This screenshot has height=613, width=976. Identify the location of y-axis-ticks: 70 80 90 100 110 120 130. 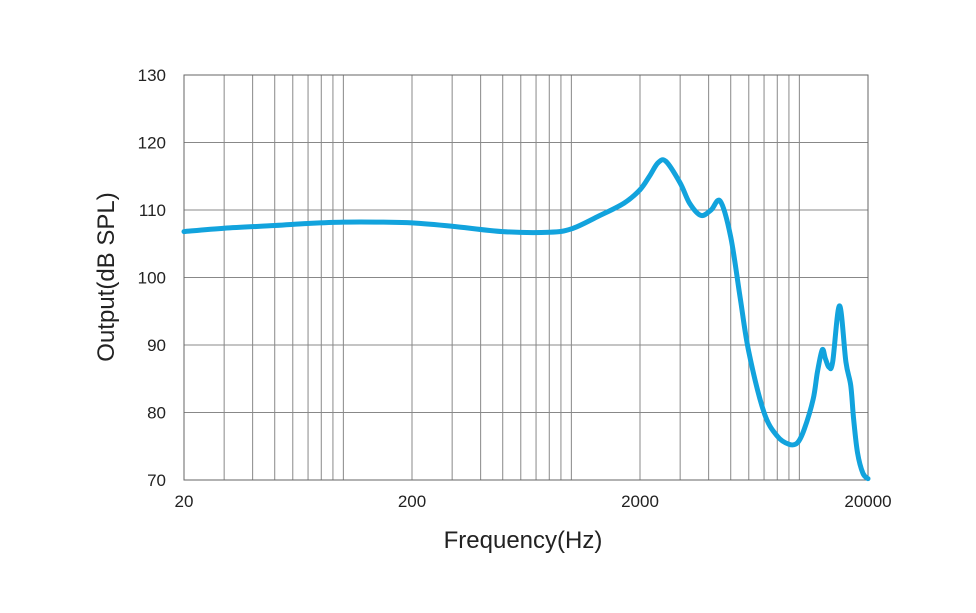
(152, 278).